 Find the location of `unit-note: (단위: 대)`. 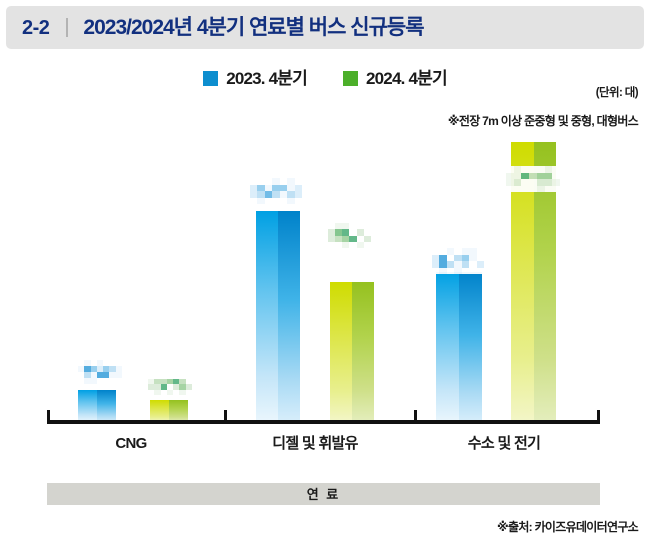

unit-note: (단위: 대) is located at coordinates (617, 93).